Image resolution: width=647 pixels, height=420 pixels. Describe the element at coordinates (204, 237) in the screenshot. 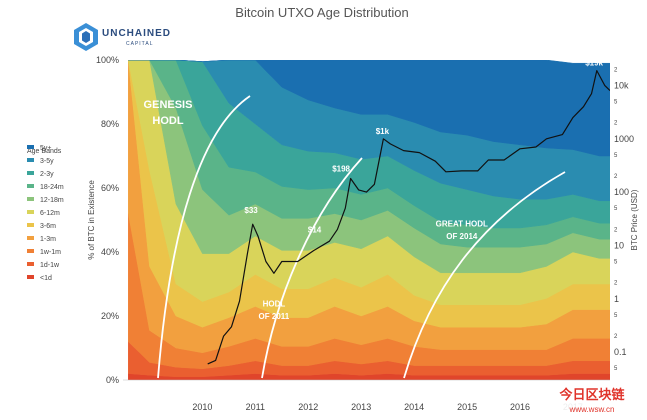

I see `hodl-curve-genesis` at that location.